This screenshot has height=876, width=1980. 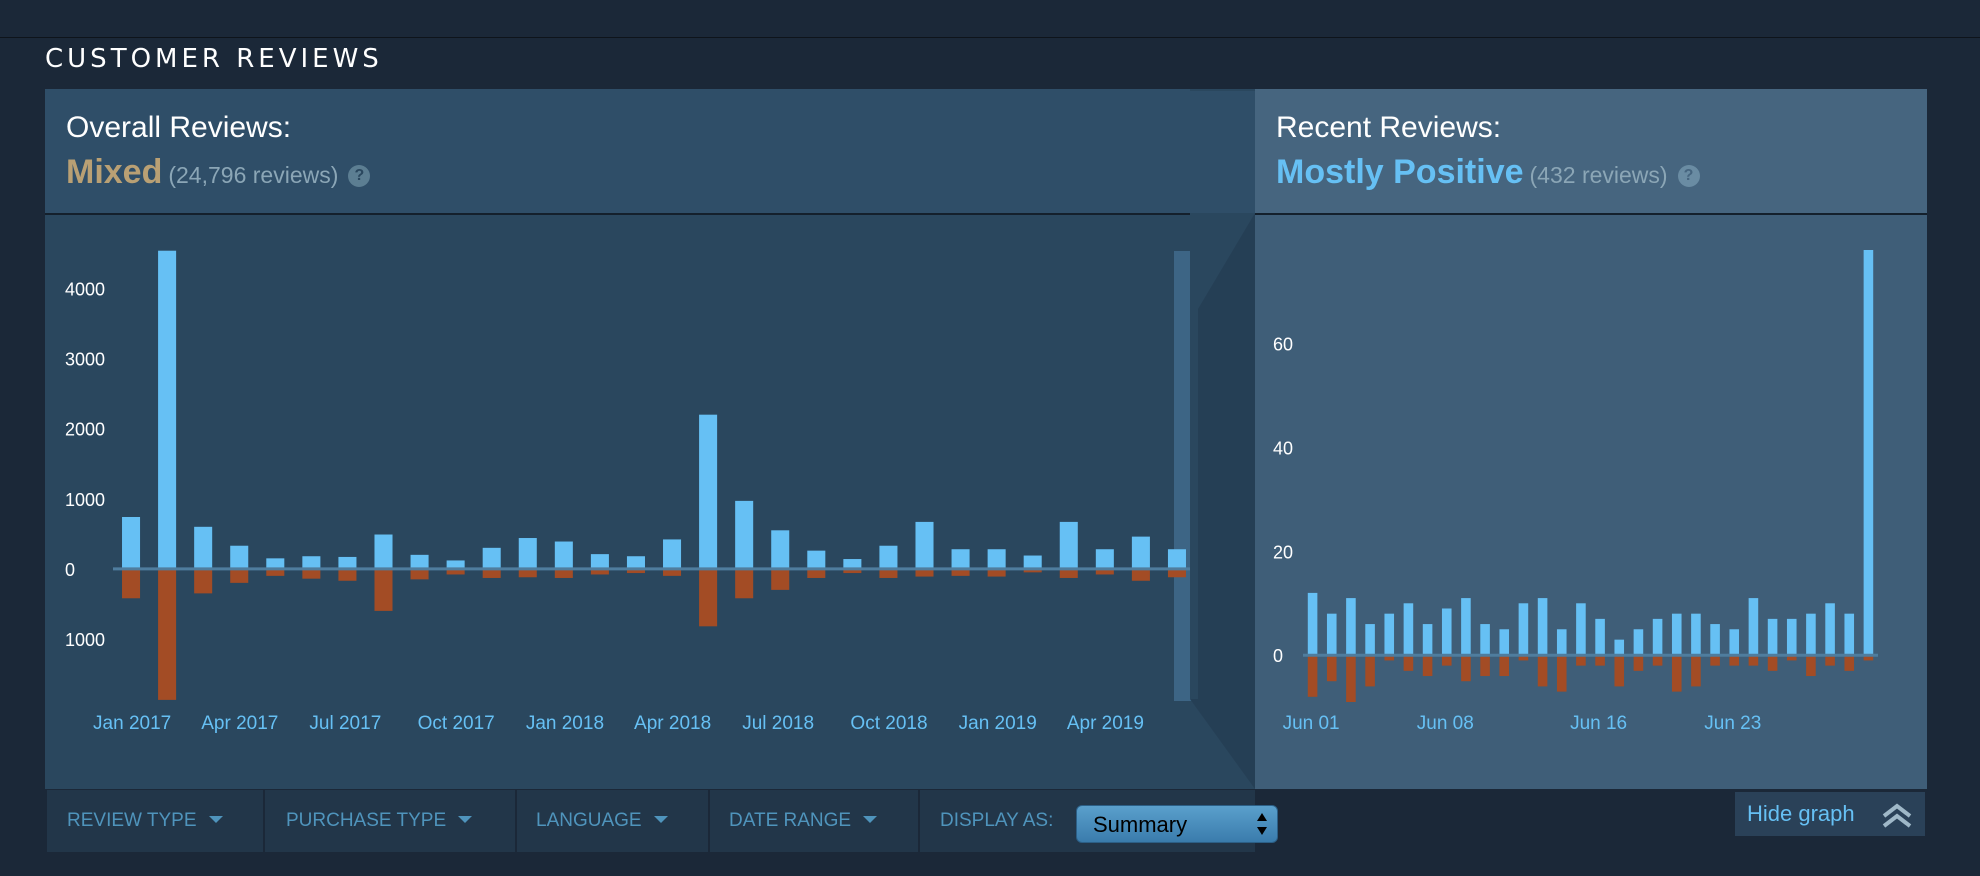 I want to click on purchase-type-label: PURCHASE TYPE, so click(x=366, y=820).